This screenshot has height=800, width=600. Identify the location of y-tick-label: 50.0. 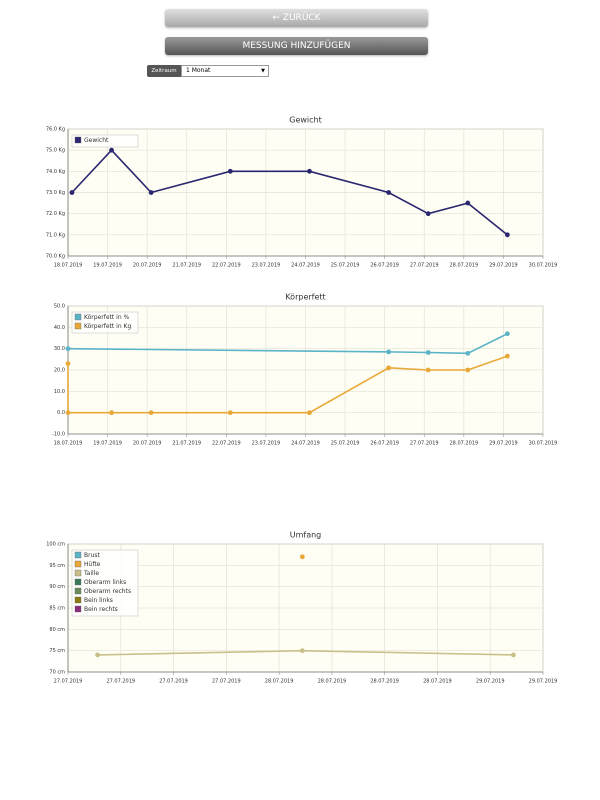
(59, 307).